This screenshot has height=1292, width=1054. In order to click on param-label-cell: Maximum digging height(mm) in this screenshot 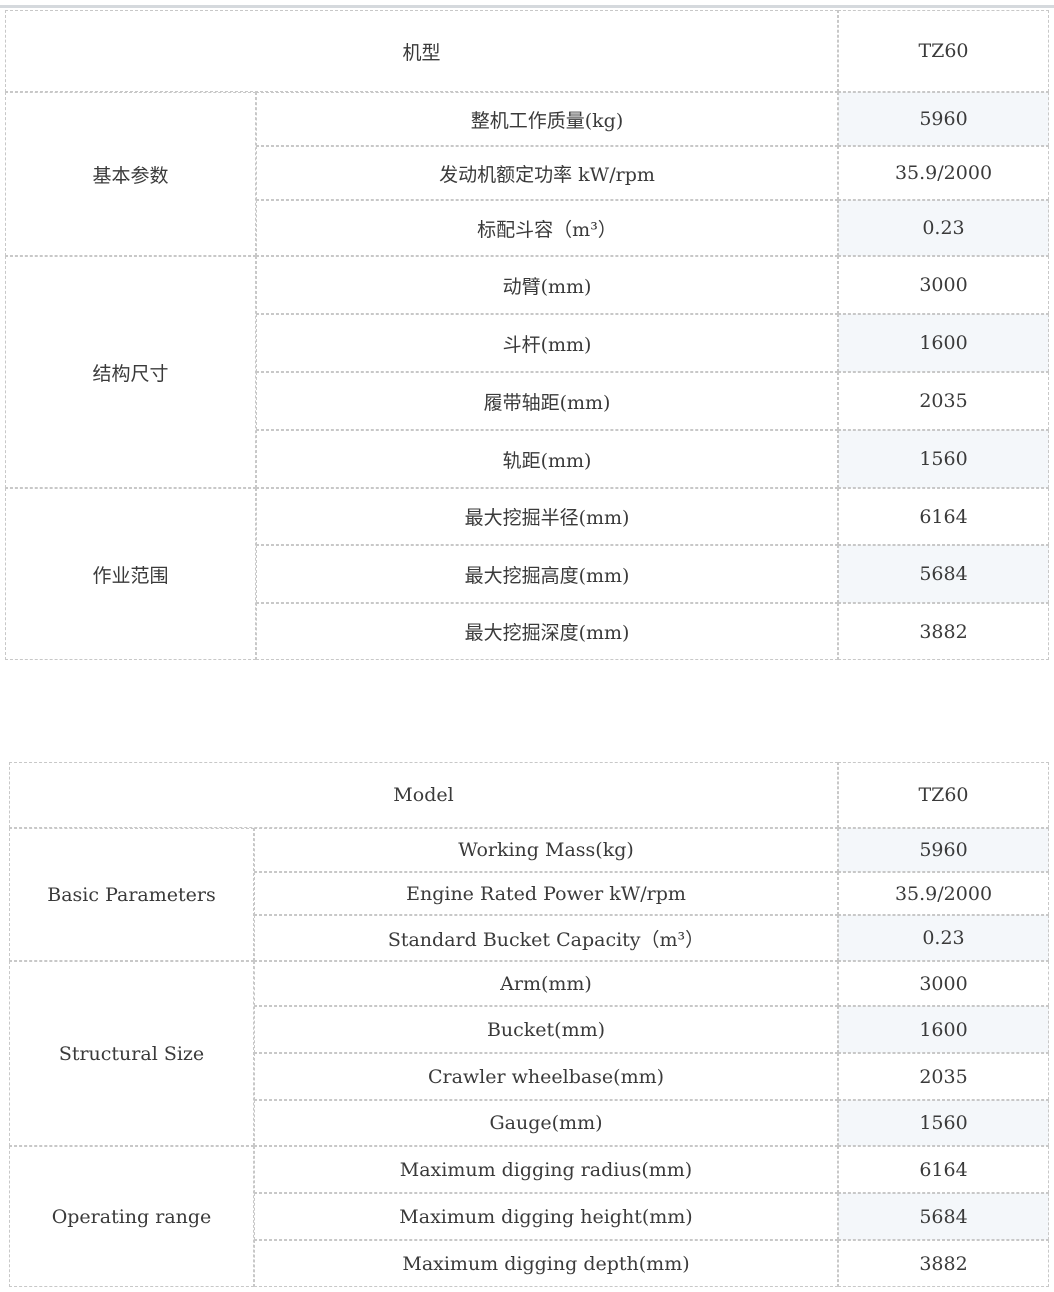, I will do `click(546, 1216)`.